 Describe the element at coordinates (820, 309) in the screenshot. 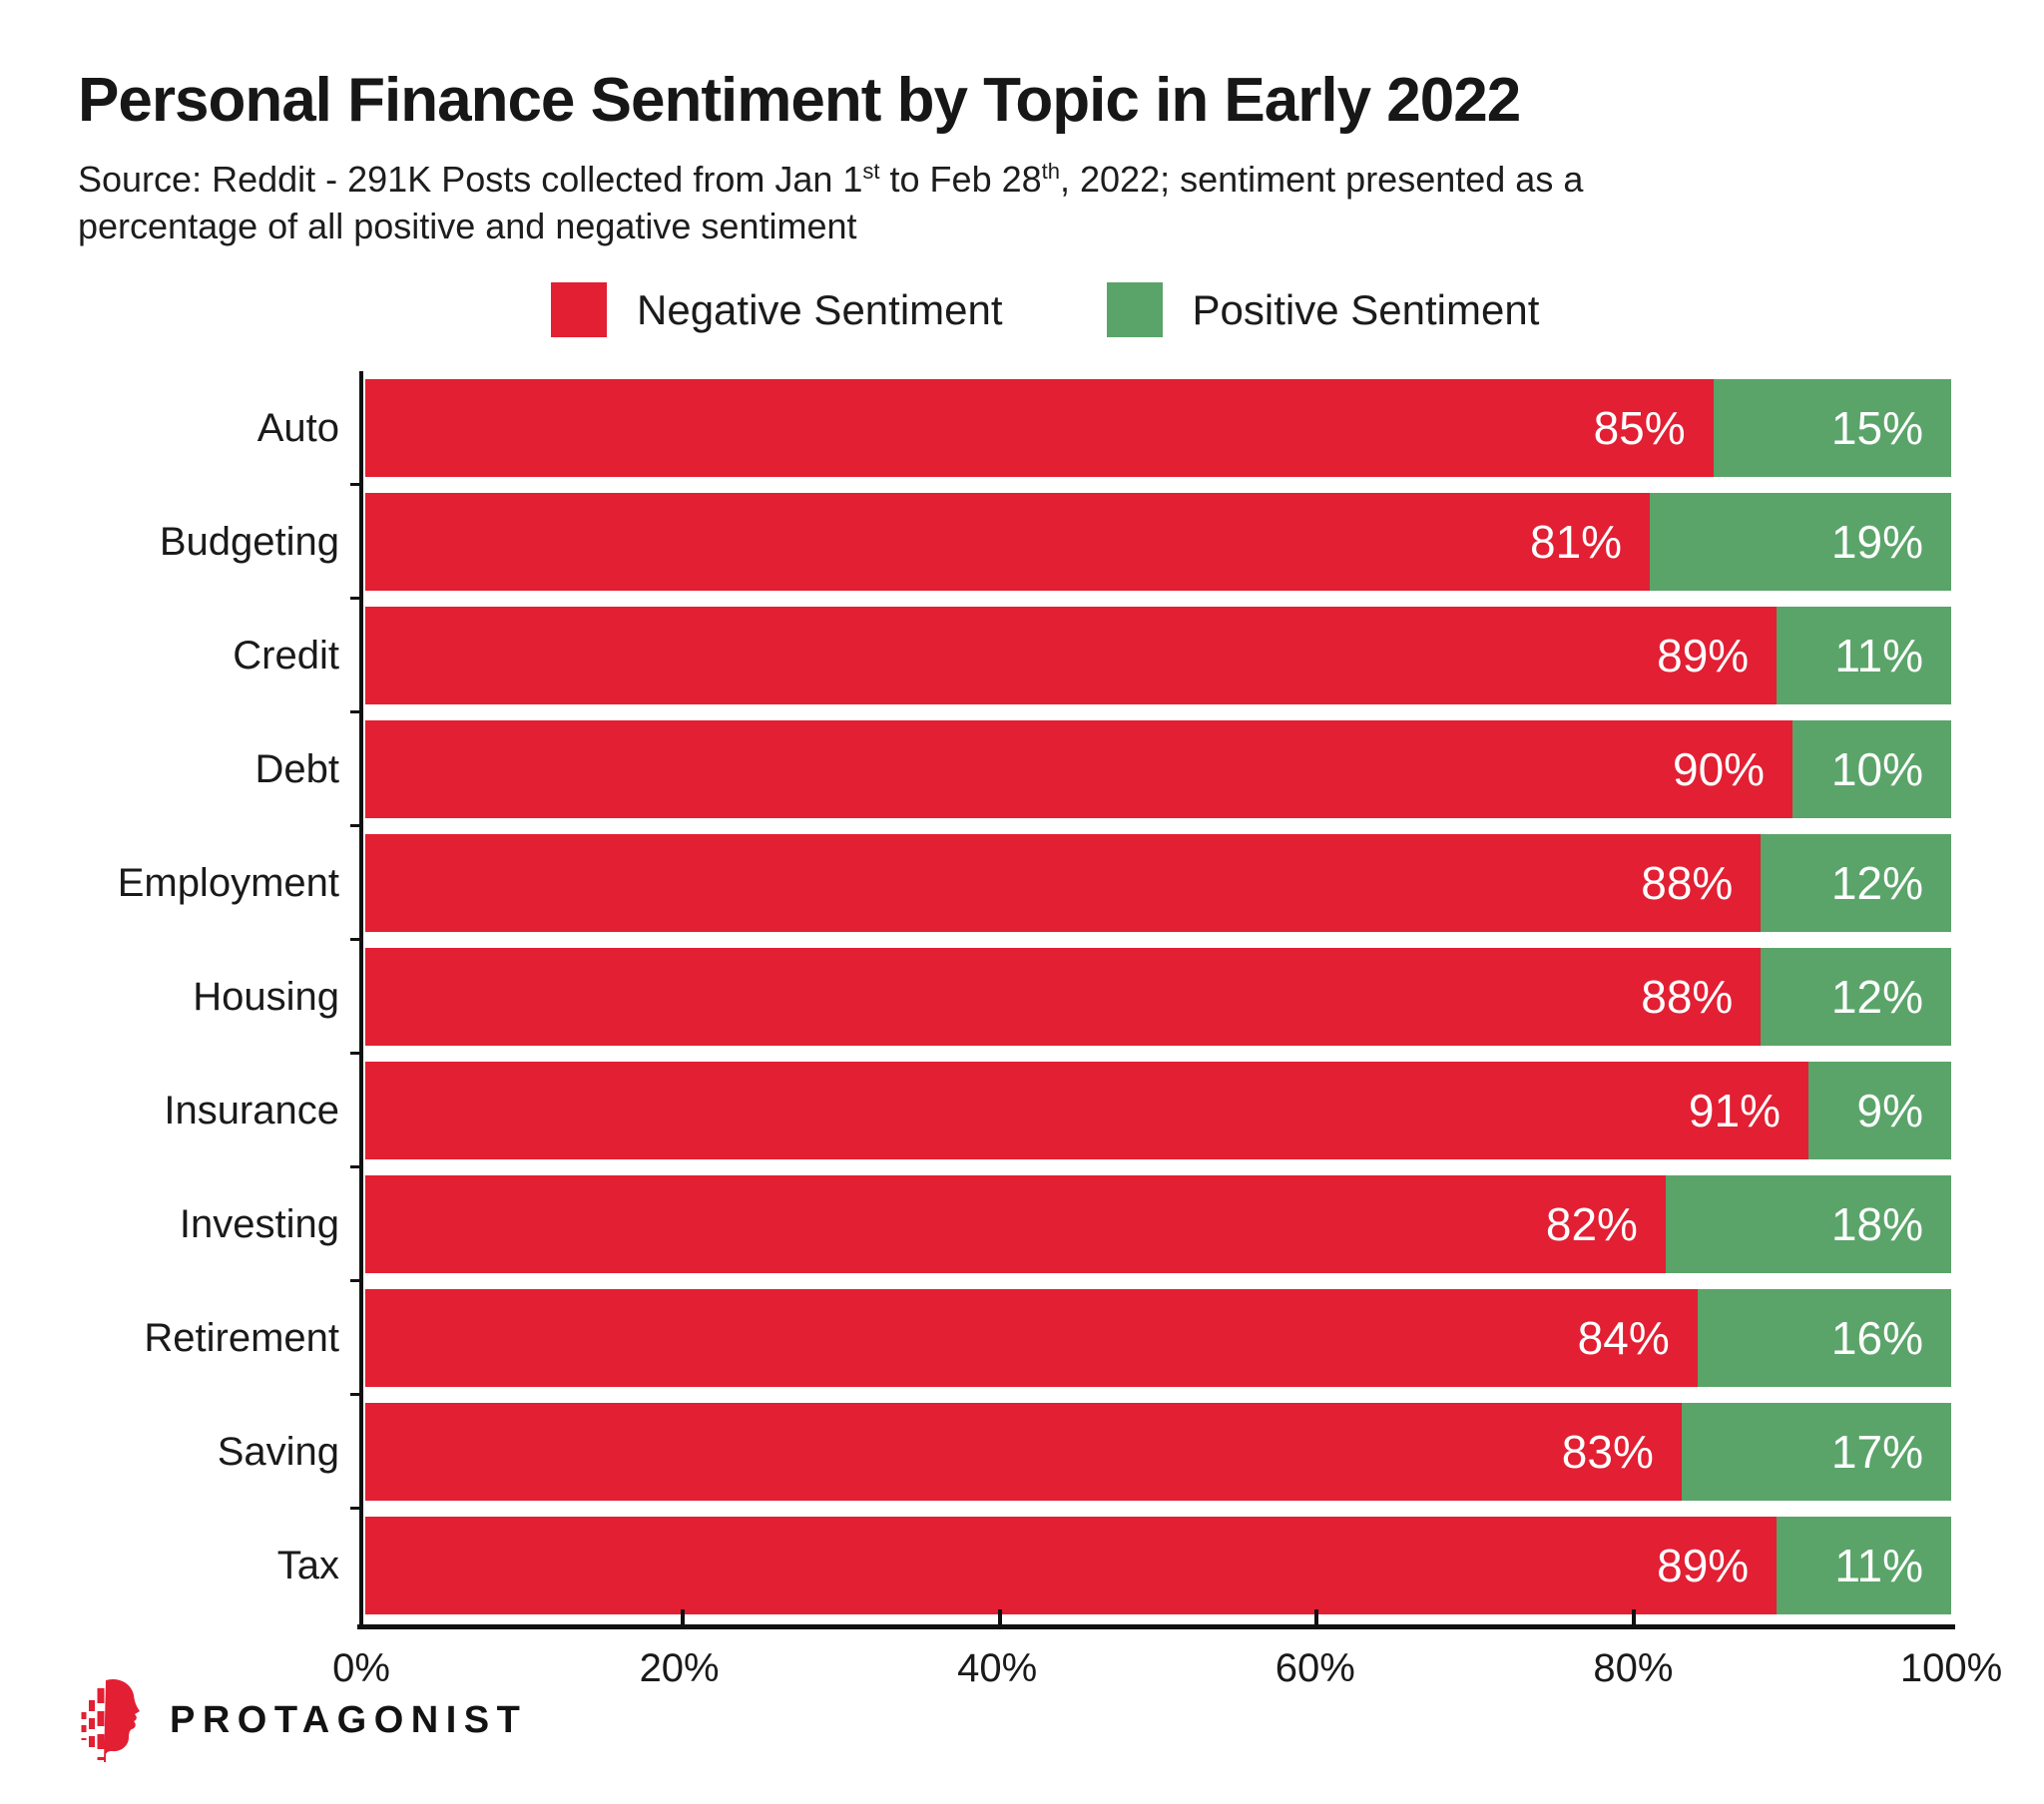

I see `legend-label: Negative Sentiment` at that location.